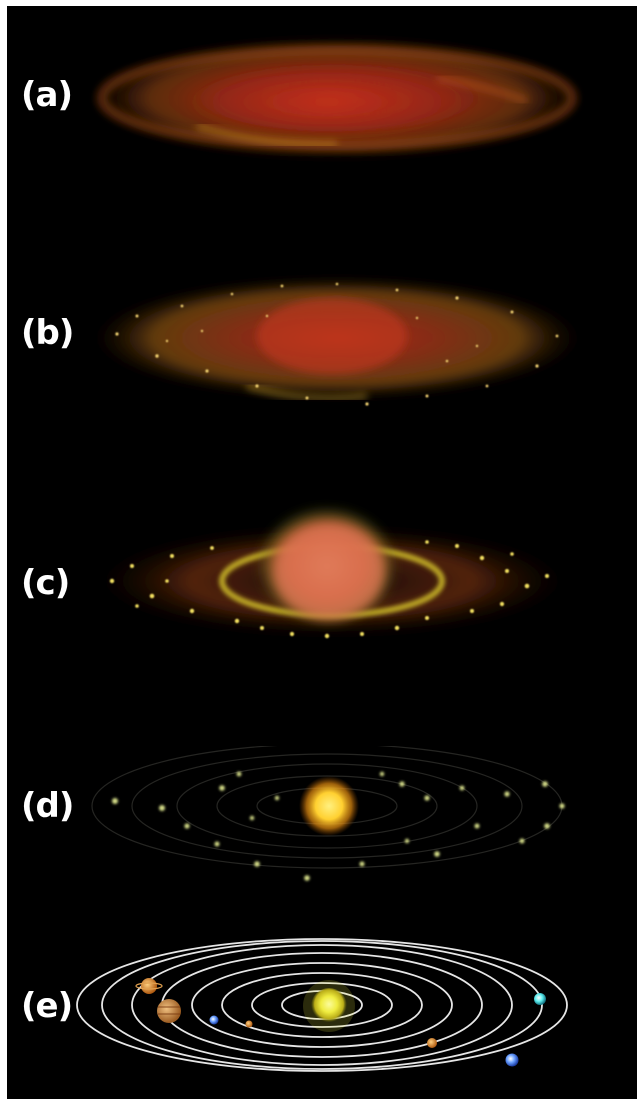  Describe the element at coordinates (45, 583) in the screenshot. I see `panel-c-label: (c)` at that location.